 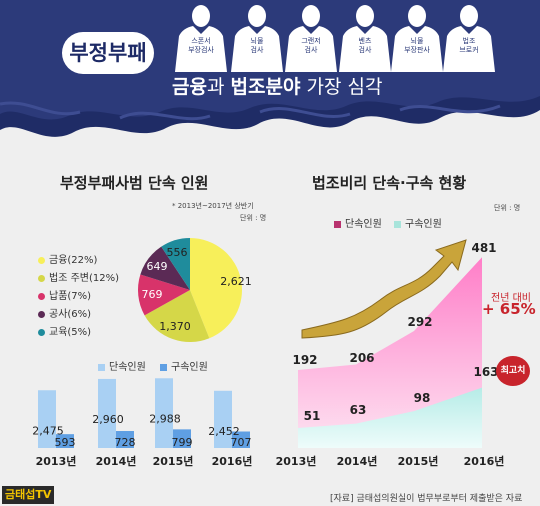 I want to click on topic-badge: 부정부패, so click(x=108, y=53).